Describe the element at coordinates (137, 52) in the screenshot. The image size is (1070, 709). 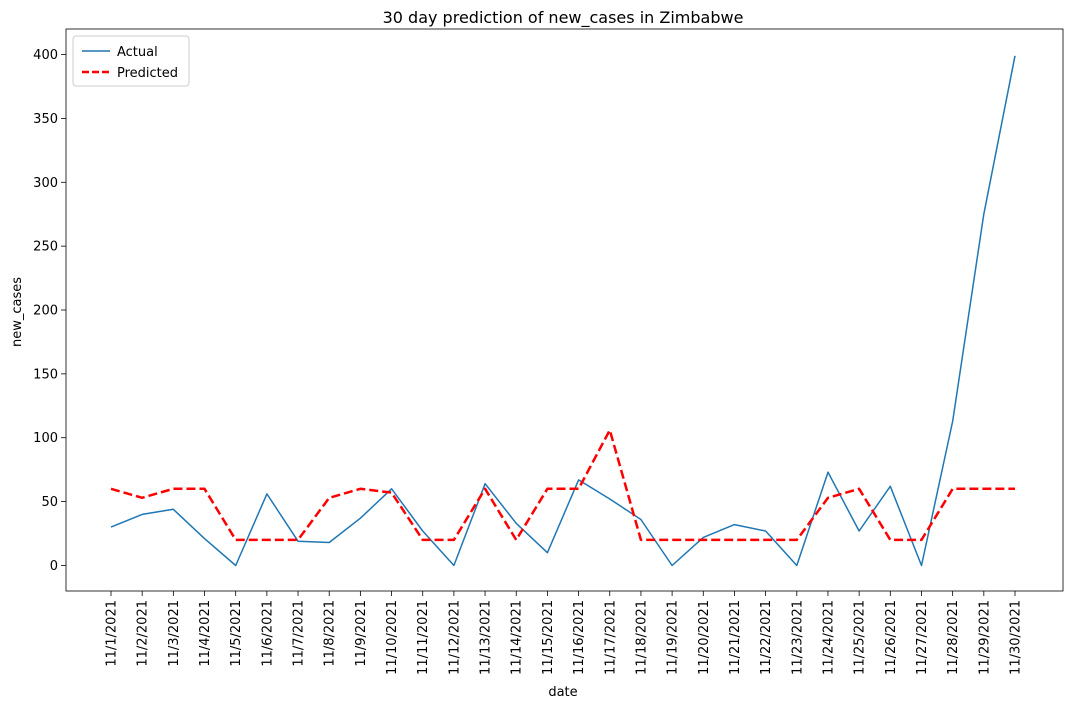
I see `legend-label-actual: Actual` at that location.